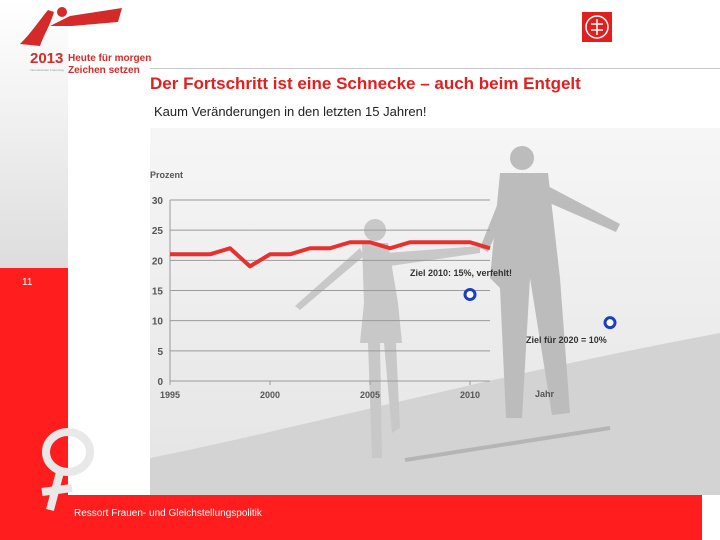  What do you see at coordinates (270, 395) in the screenshot?
I see `x-tick-label: 2000` at bounding box center [270, 395].